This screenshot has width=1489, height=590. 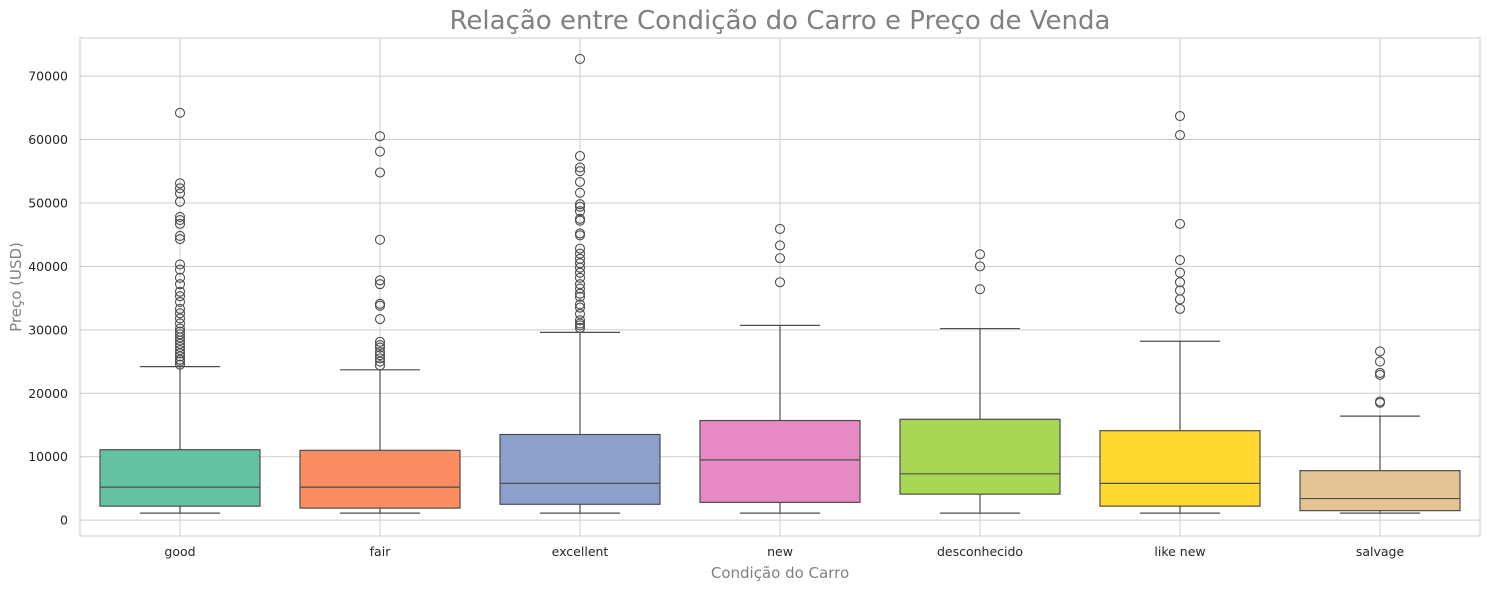 What do you see at coordinates (48, 139) in the screenshot?
I see `y-tick-label: 60000` at bounding box center [48, 139].